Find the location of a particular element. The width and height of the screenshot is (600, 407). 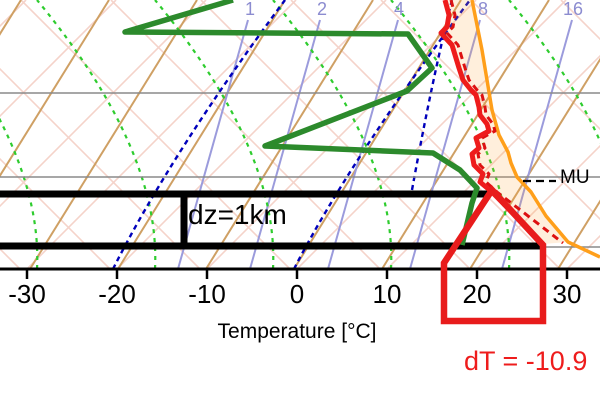

mixing-ratio-label: 8 is located at coordinates (483, 9).